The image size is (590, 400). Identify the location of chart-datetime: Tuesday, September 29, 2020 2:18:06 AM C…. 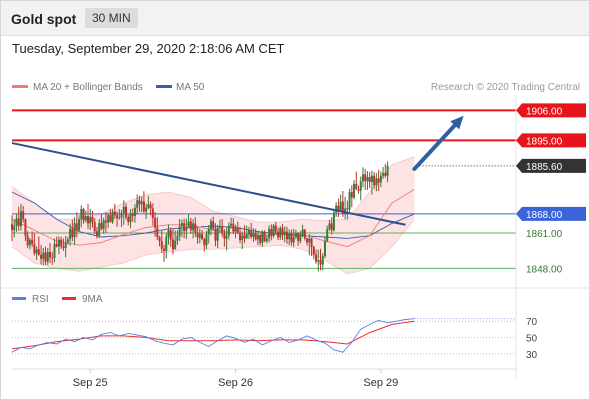
(148, 48).